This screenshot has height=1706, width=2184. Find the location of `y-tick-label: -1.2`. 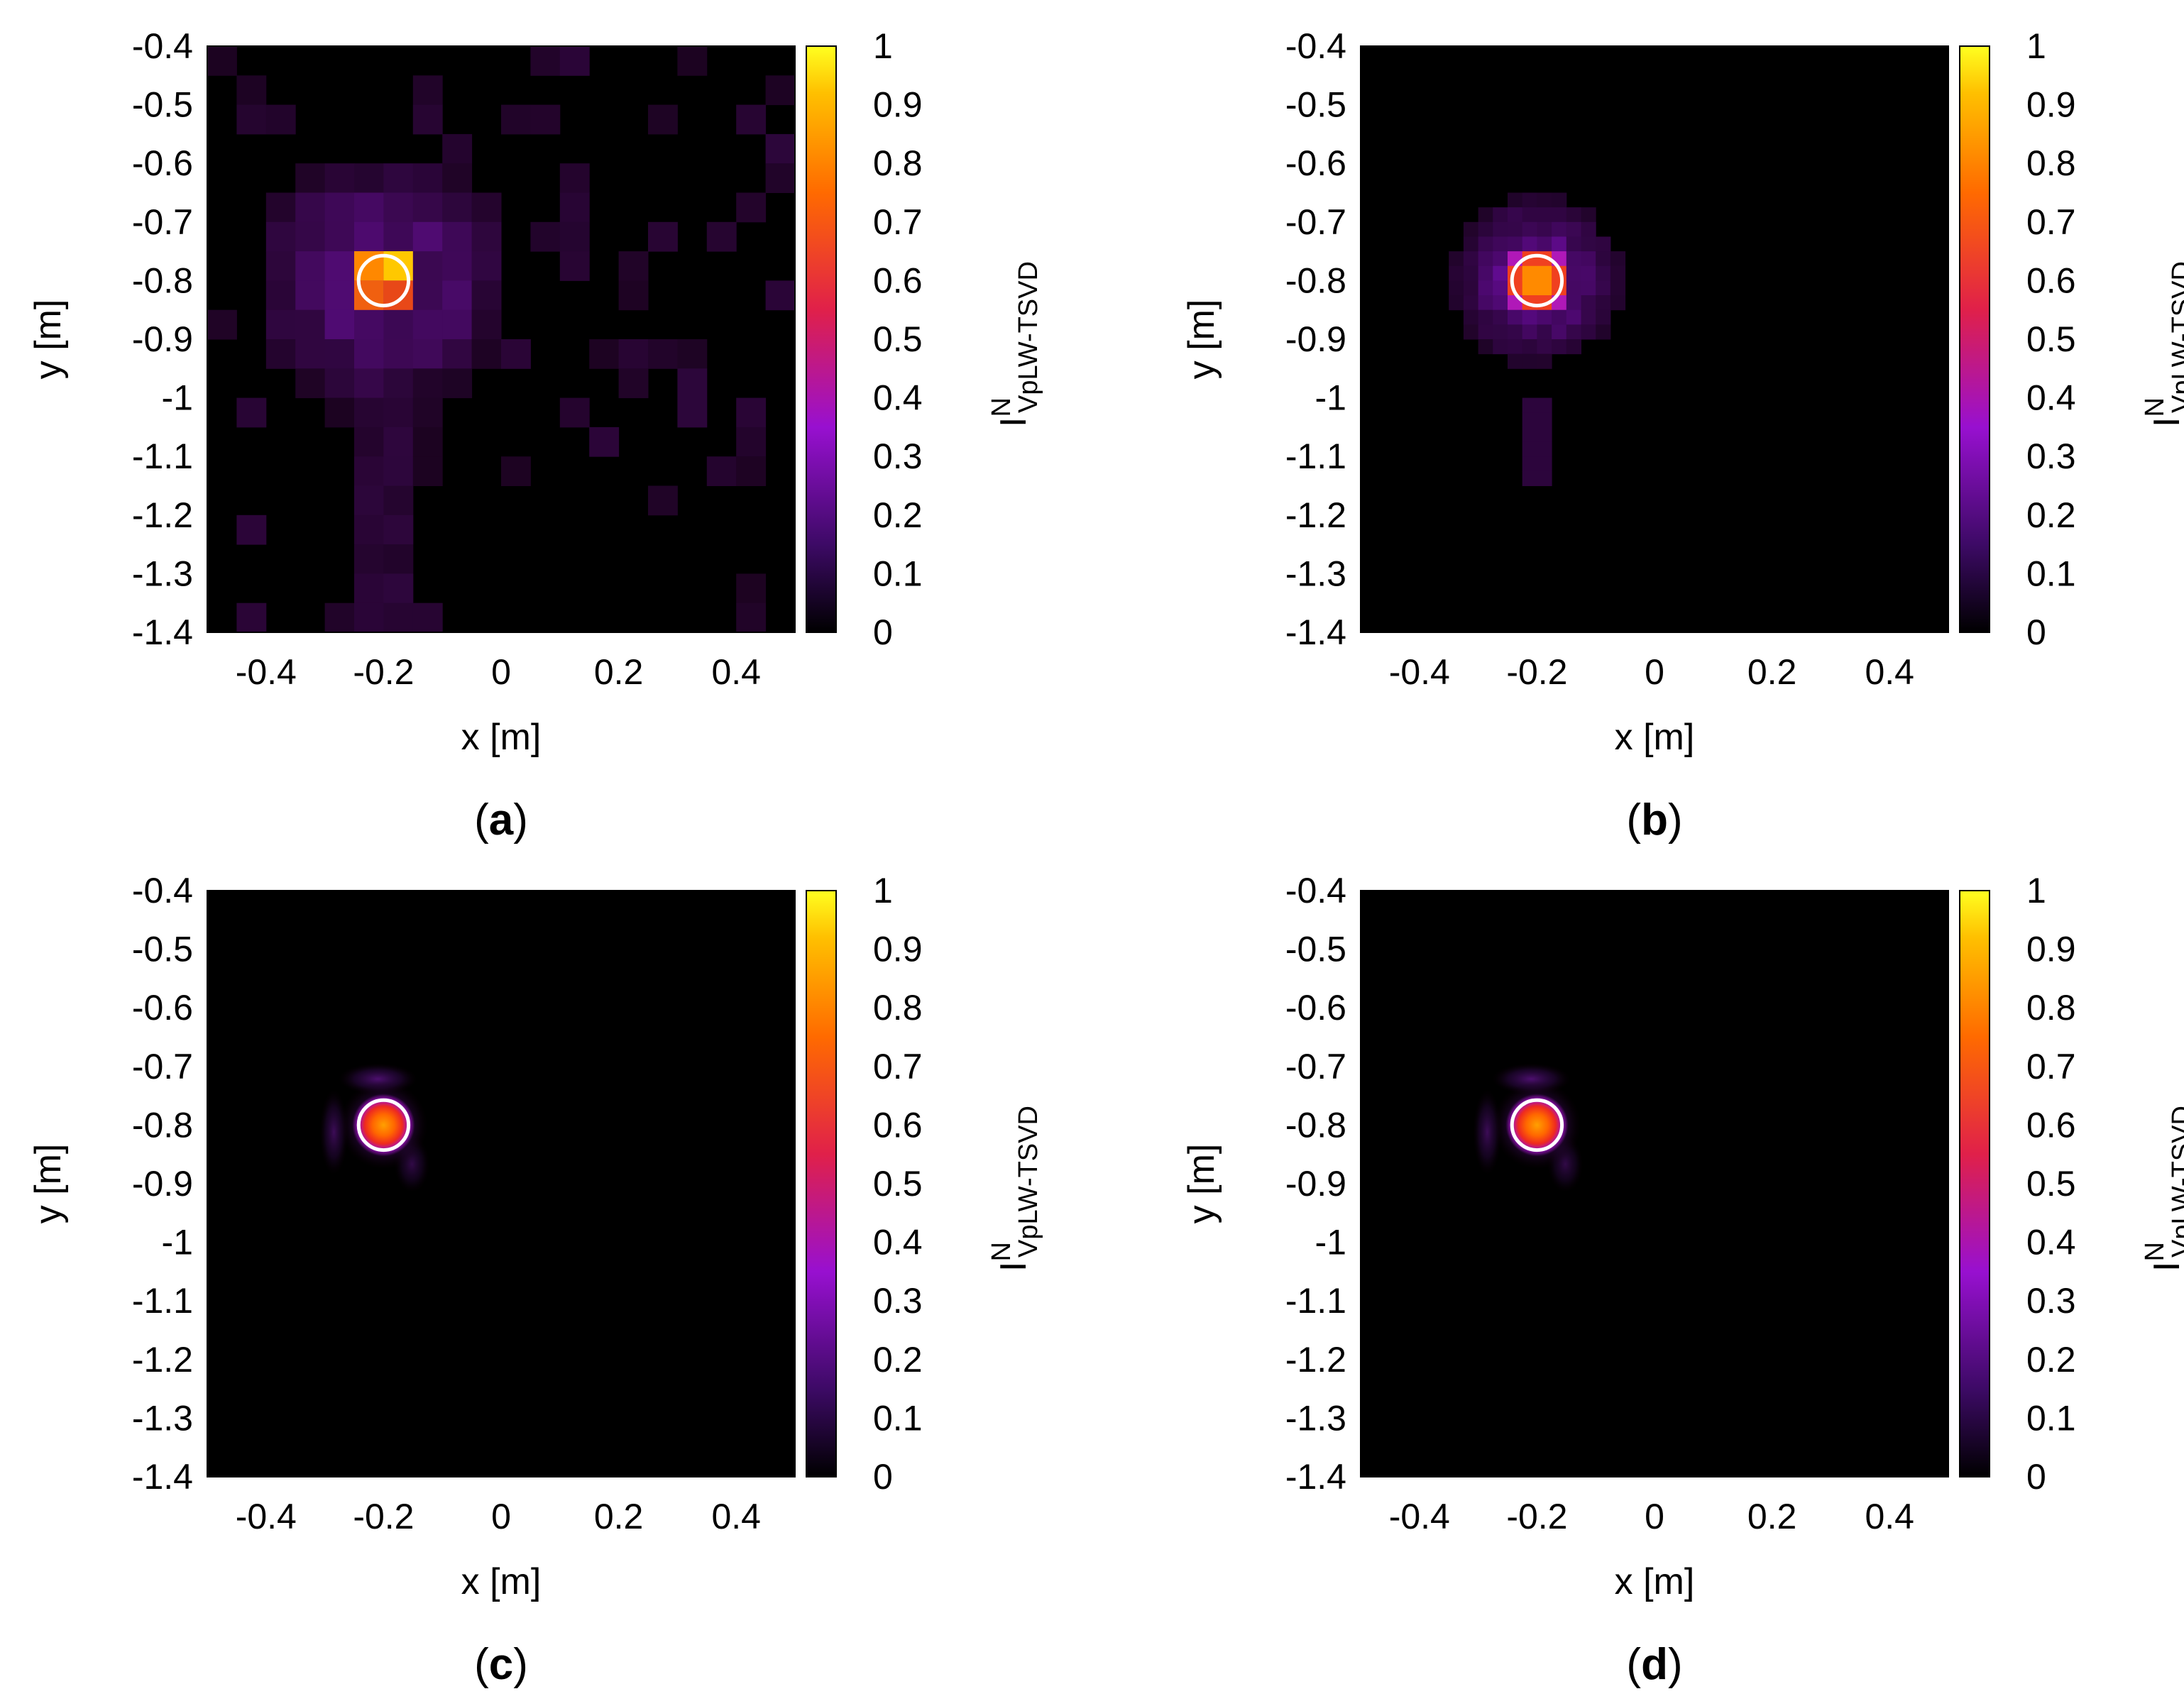

y-tick-label: -1.2 is located at coordinates (1316, 1360).